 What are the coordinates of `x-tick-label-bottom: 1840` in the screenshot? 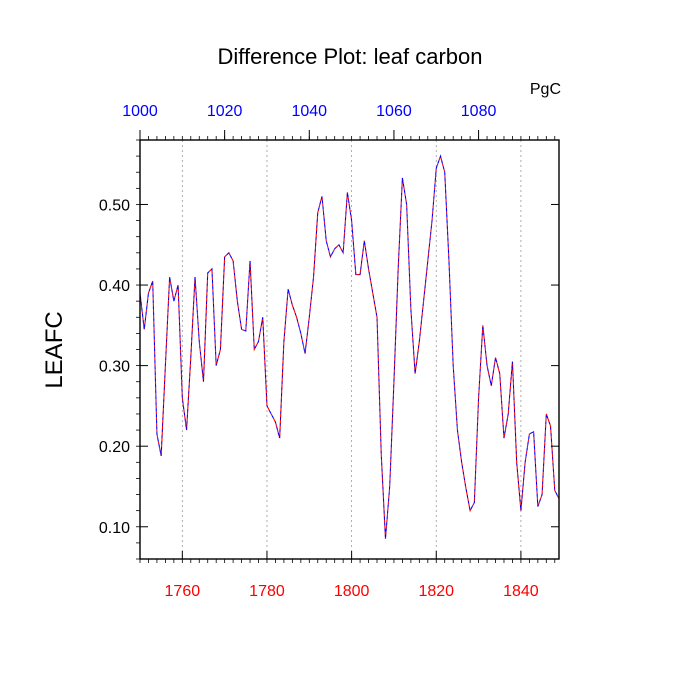 It's located at (521, 591).